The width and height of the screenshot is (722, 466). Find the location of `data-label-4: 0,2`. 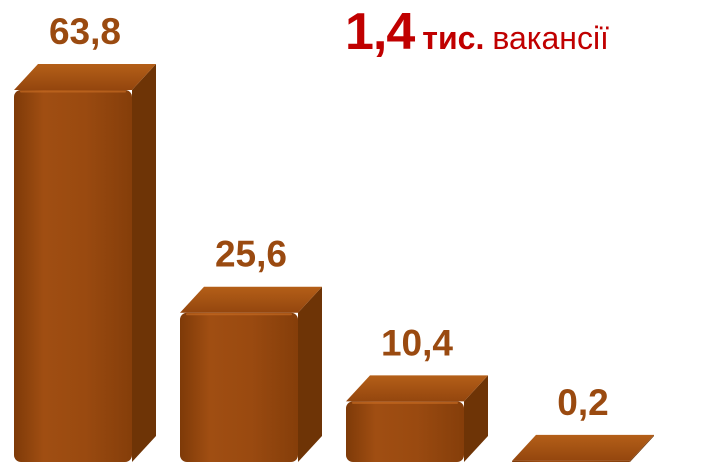

data-label-4: 0,2 is located at coordinates (582, 402).